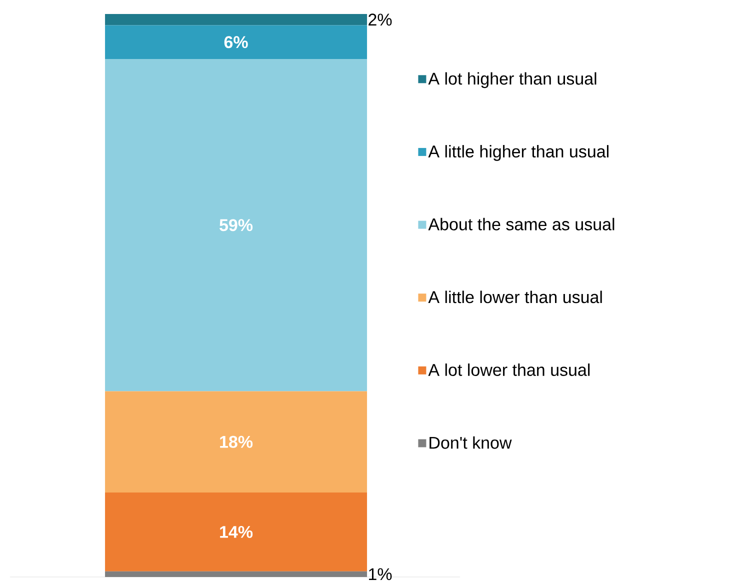 The height and width of the screenshot is (585, 733). I want to click on data-label: 2%, so click(380, 20).